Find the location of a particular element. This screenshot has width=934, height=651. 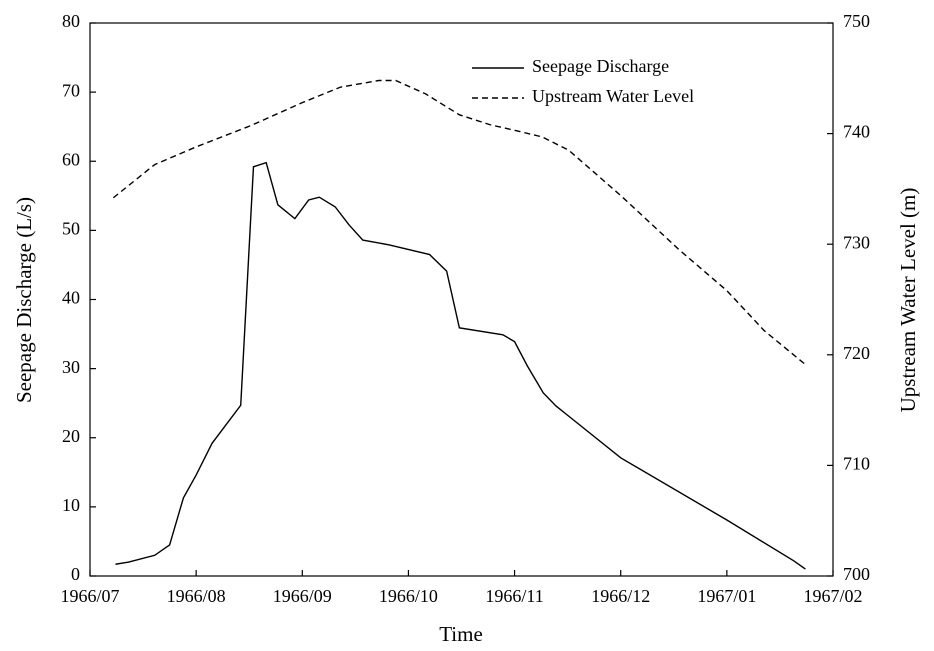

y2-tick-label: 720 is located at coordinates (856, 353).